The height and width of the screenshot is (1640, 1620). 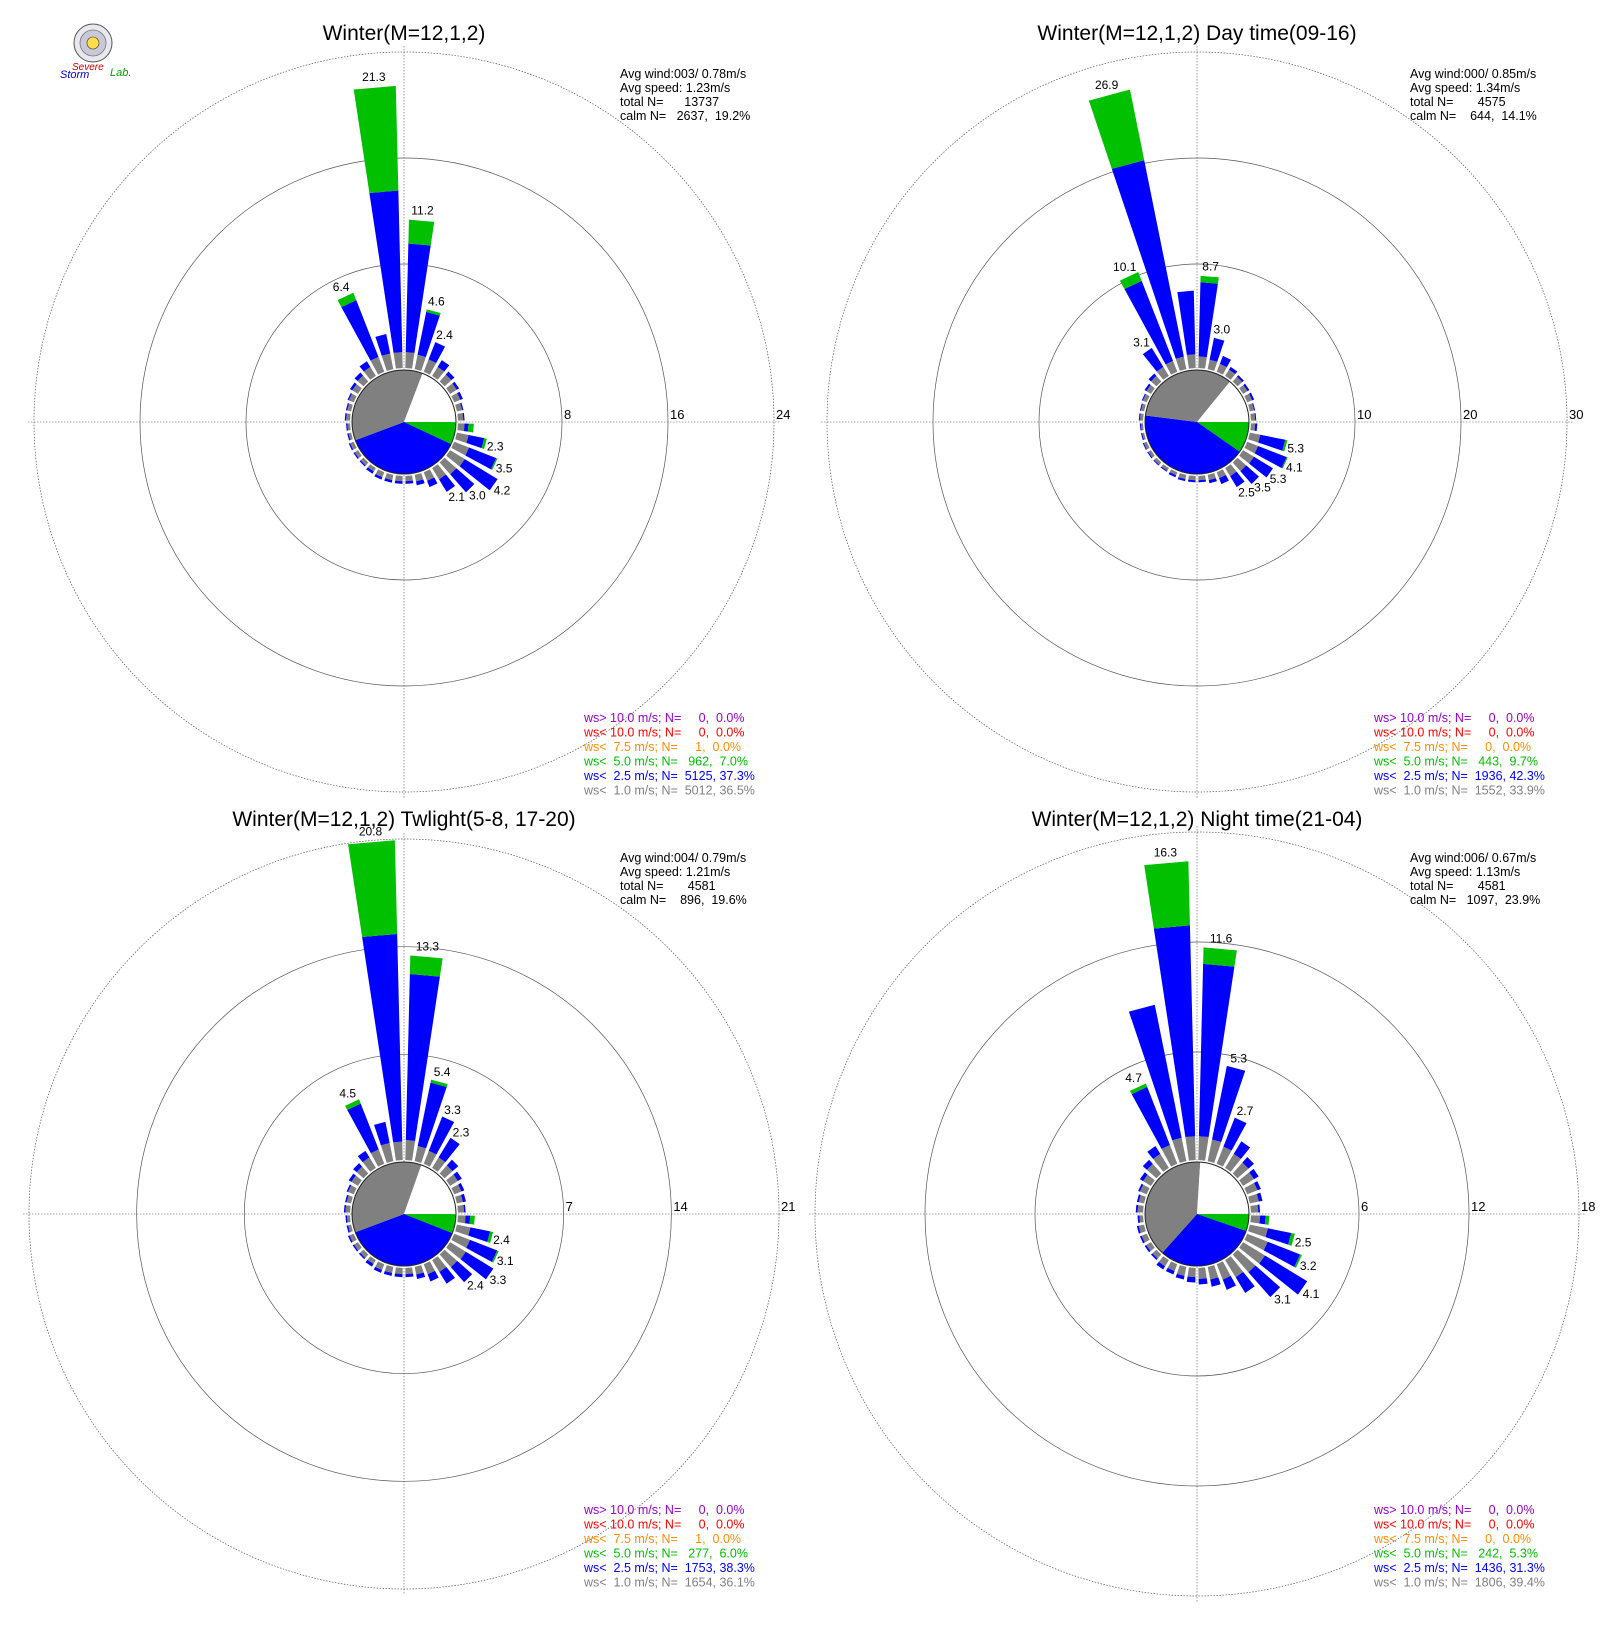 I want to click on pie-slice-c5, so click(x=430, y=433).